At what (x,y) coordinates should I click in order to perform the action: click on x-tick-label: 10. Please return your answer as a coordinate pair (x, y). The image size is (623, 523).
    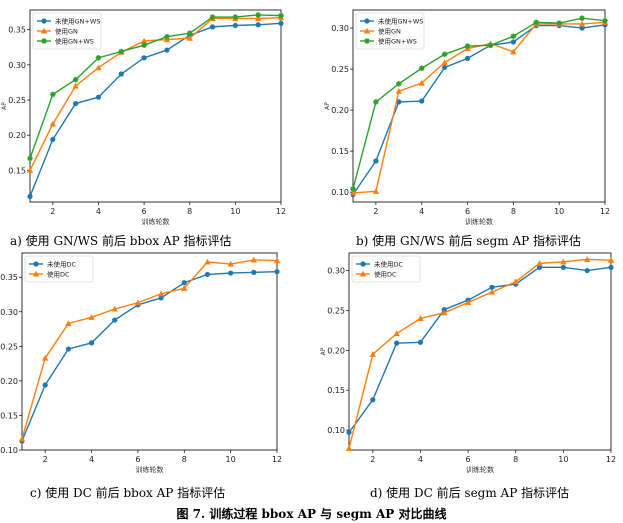
    Looking at the image, I should click on (235, 211).